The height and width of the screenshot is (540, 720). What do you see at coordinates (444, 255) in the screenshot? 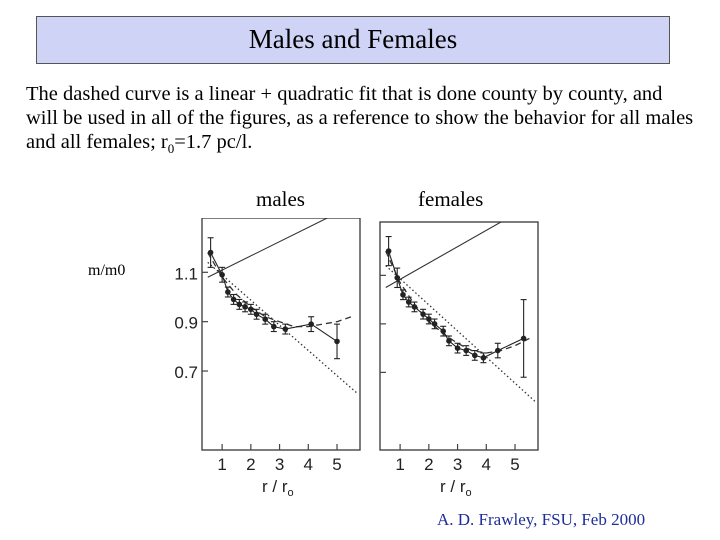
I see `females-reference-line` at bounding box center [444, 255].